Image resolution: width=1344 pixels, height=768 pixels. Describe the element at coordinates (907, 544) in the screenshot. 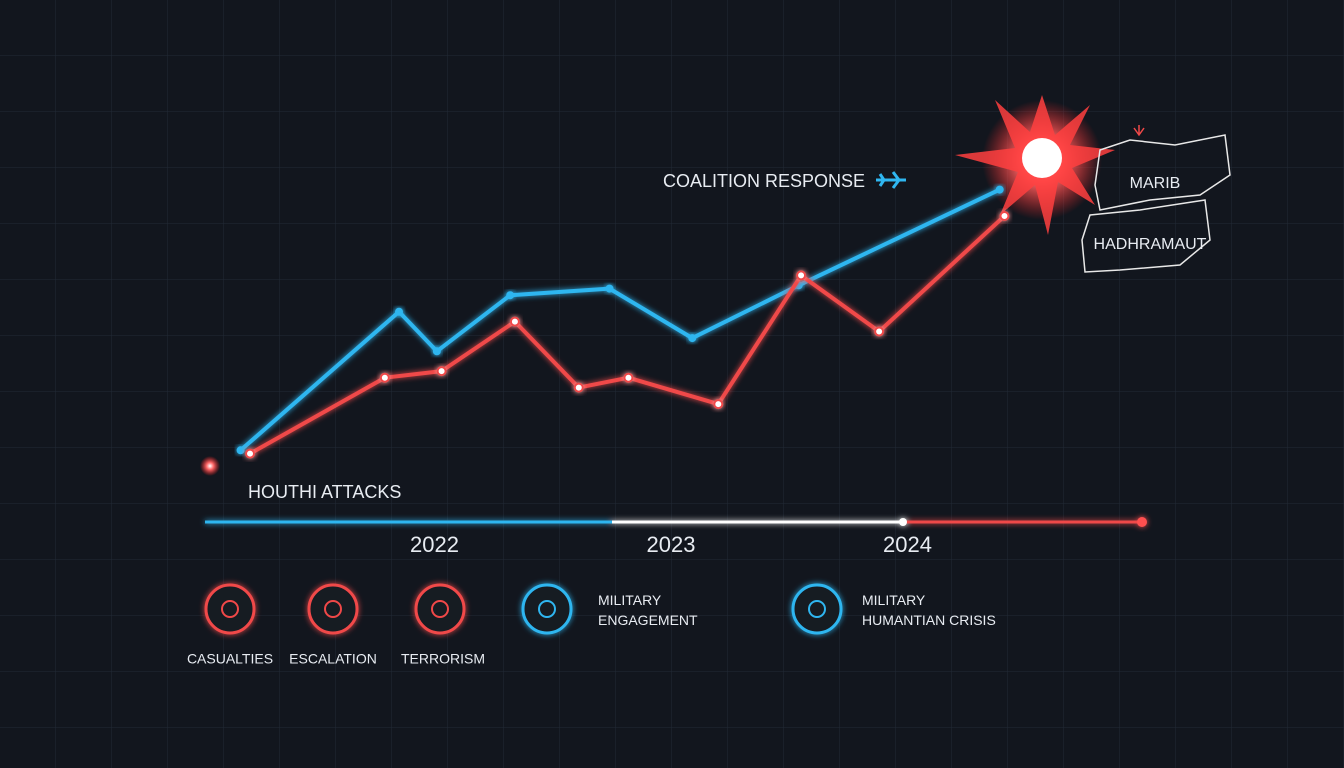

I see `x-tick-label: 2024` at that location.